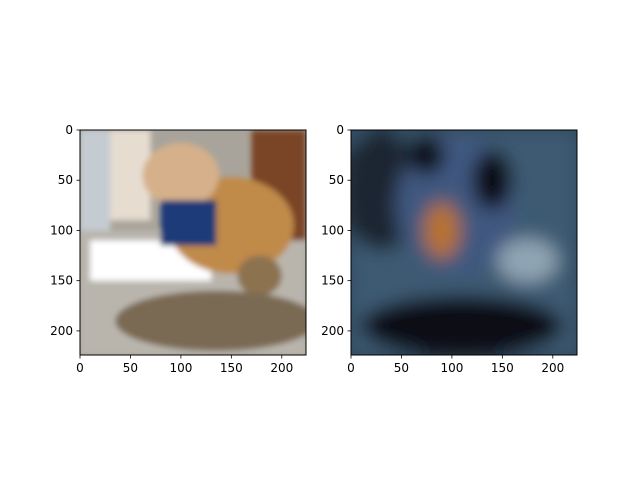 This screenshot has width=640, height=480. What do you see at coordinates (130, 368) in the screenshot?
I see `left-x-tick-label: 50` at bounding box center [130, 368].